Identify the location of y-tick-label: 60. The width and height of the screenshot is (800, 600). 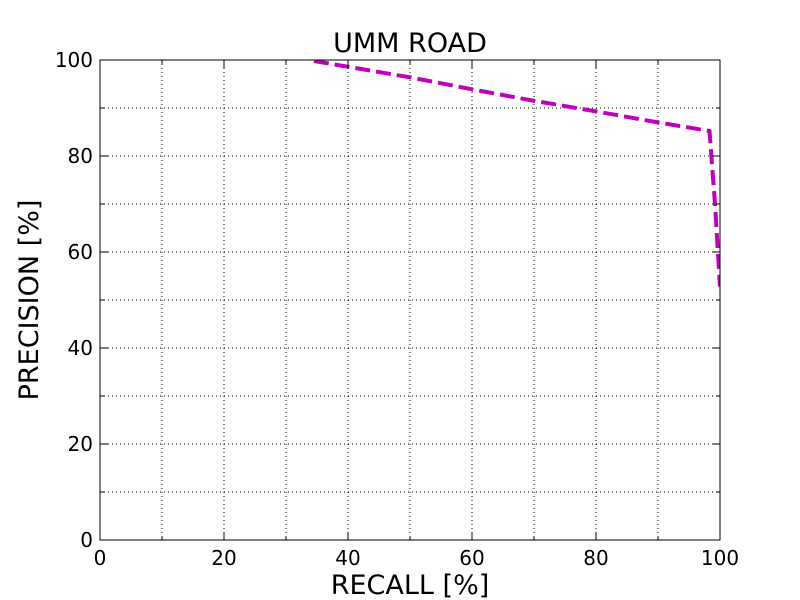
(80, 252).